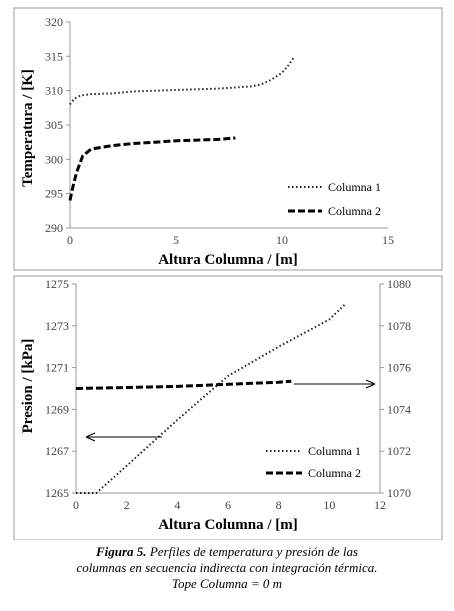 This screenshot has width=454, height=611. What do you see at coordinates (54, 125) in the screenshot?
I see `top-y-tick-label: 305` at bounding box center [54, 125].